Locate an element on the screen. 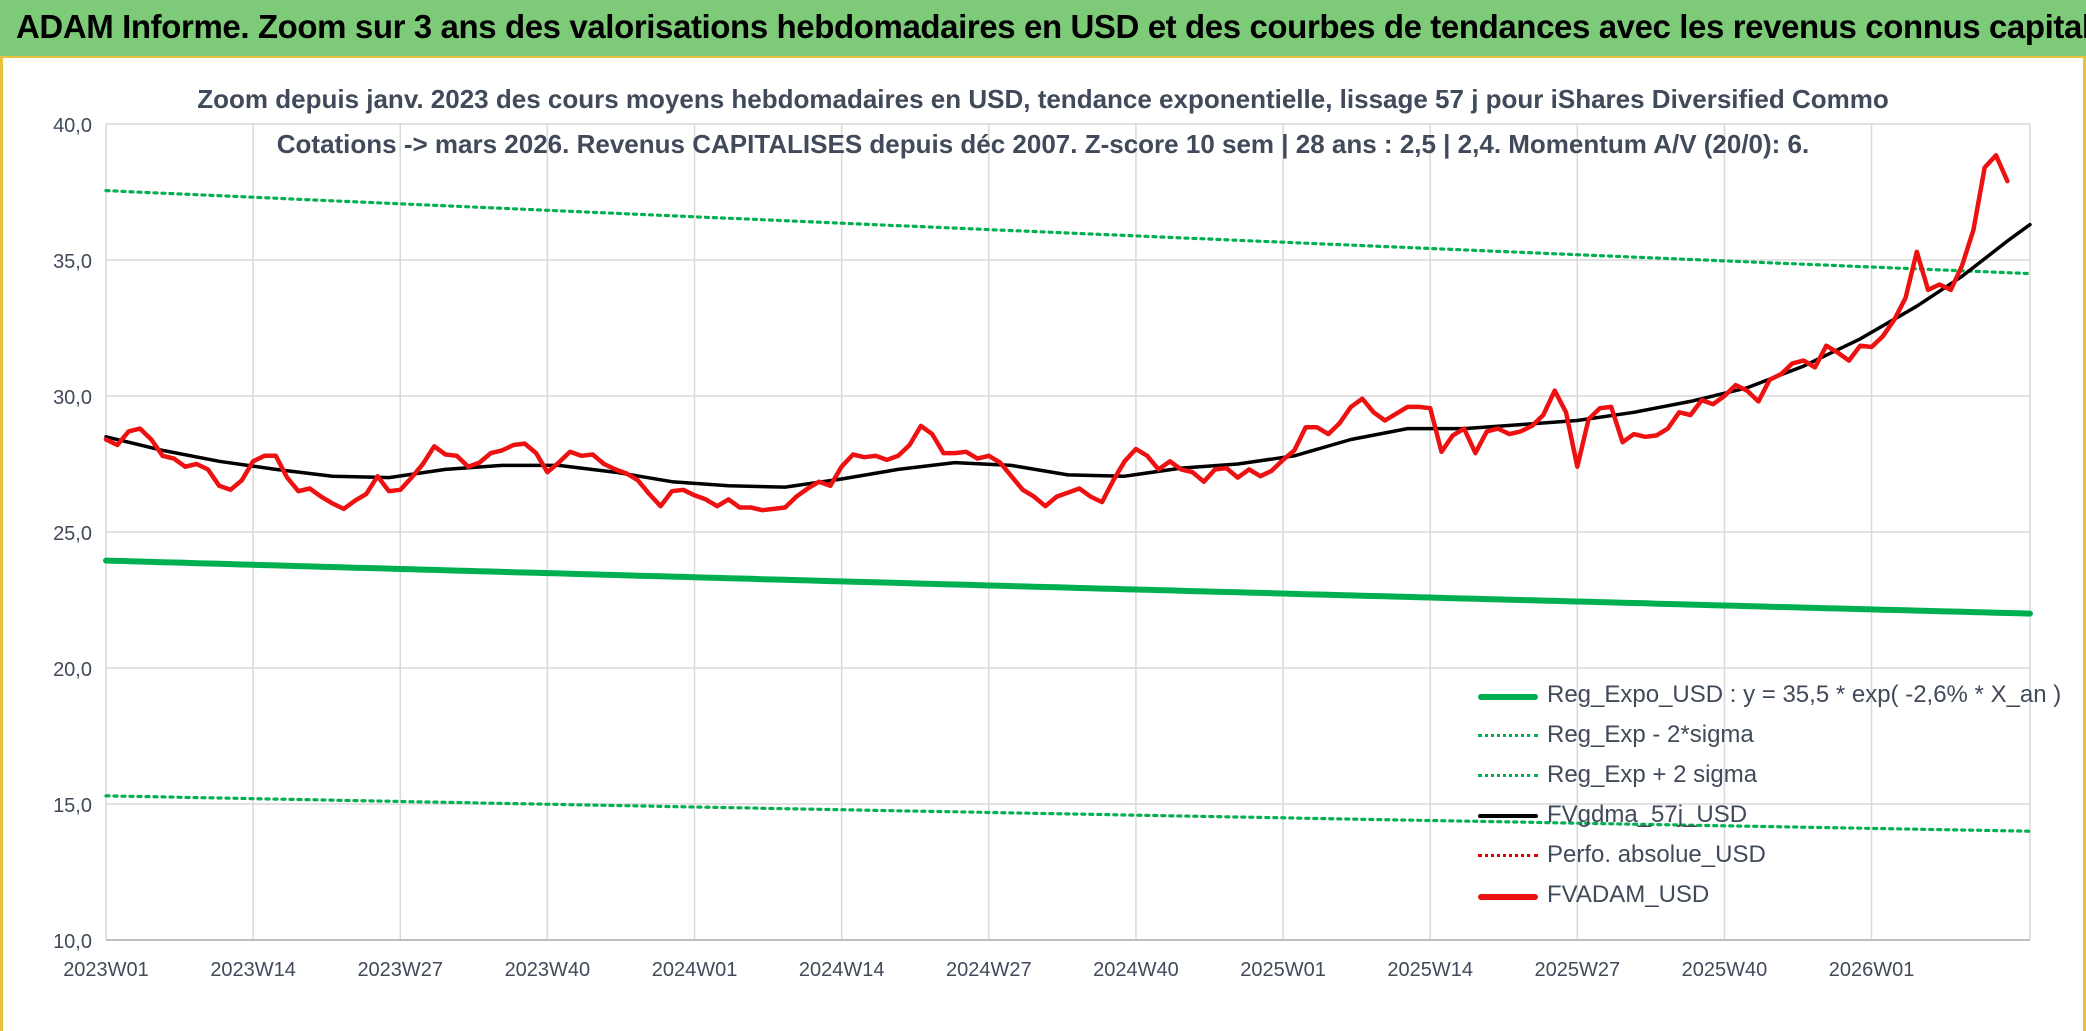 This screenshot has height=1031, width=2086. x-tick-label: 2023W14 is located at coordinates (253, 970).